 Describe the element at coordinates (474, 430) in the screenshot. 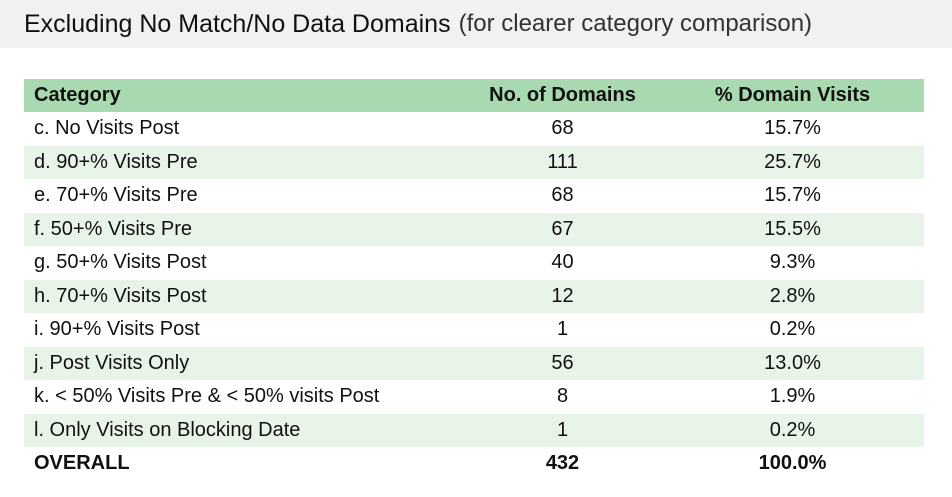

I see `table-row: l. Only Visits on Blocking Date 1 0.2%` at that location.